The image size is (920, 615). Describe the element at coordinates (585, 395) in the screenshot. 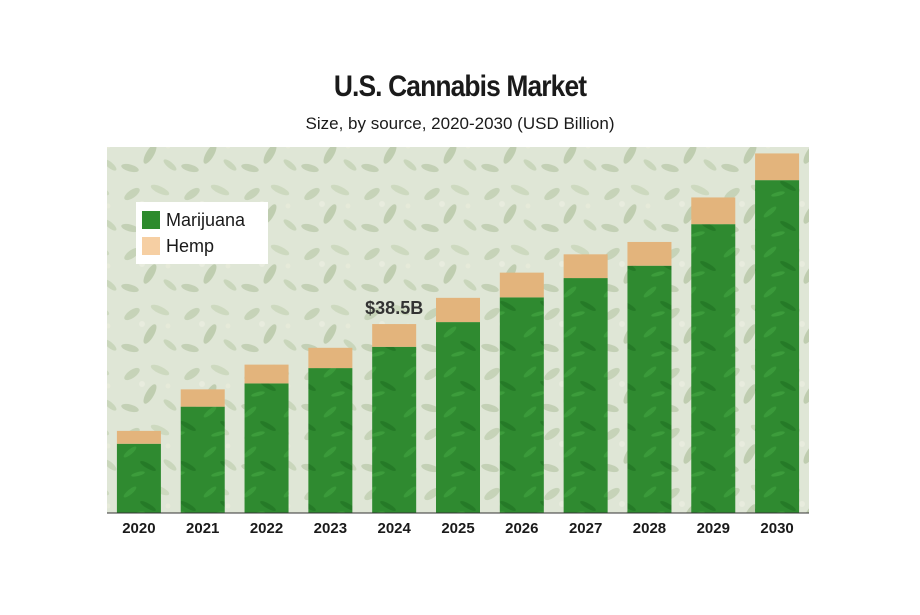

I see `bar-marijuana-2027` at that location.